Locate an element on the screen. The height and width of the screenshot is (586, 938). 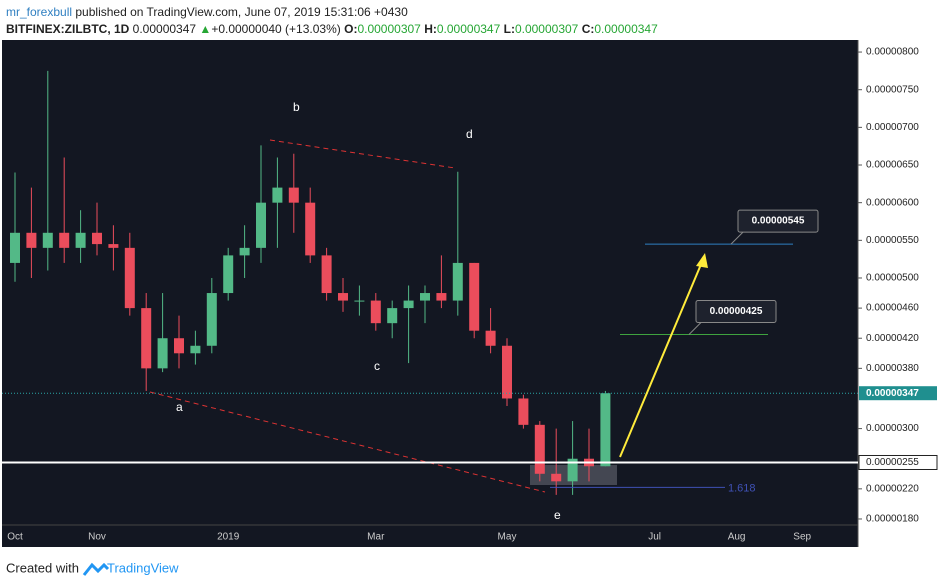
wave-label: d is located at coordinates (469, 134).